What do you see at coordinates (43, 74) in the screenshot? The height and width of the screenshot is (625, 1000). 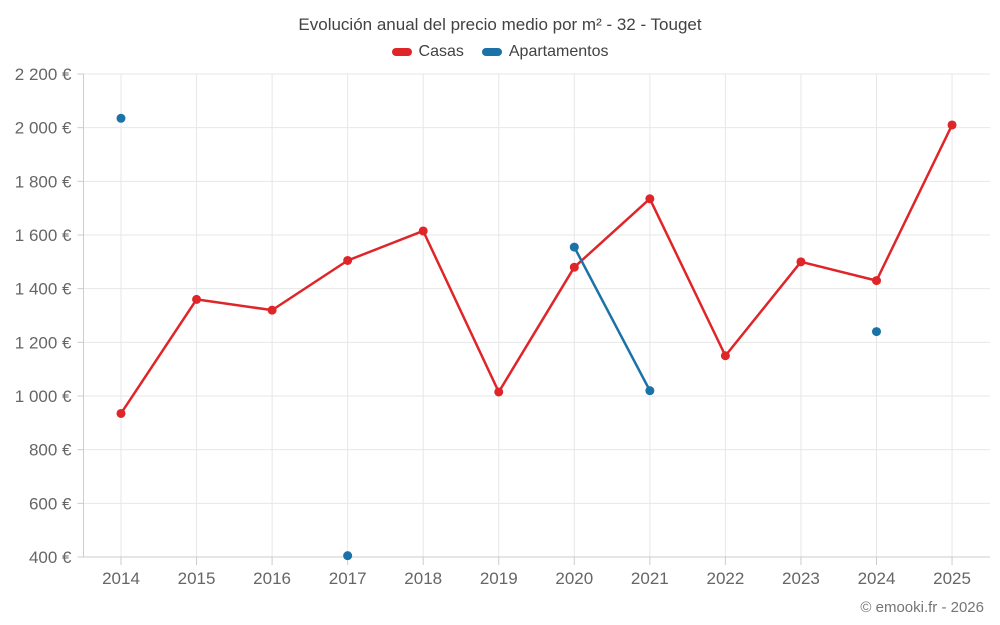 I see `y-tick-label: 2 200 €` at bounding box center [43, 74].